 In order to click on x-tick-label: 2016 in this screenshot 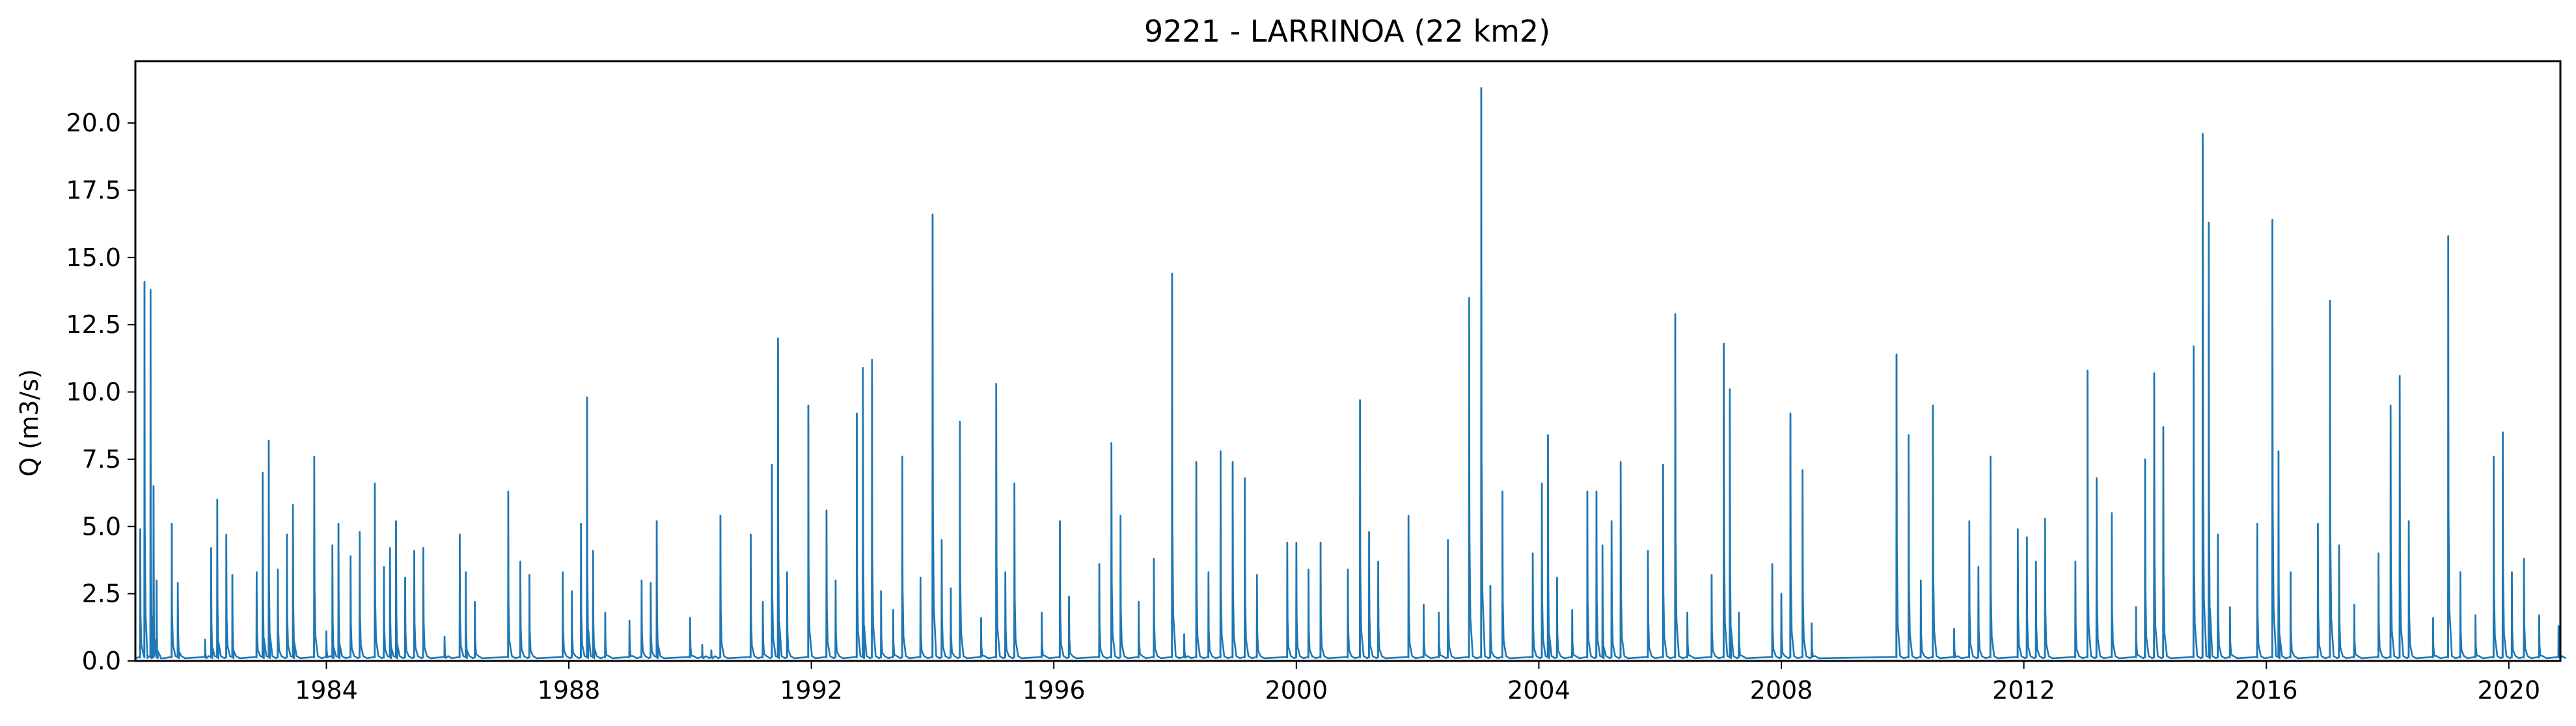, I will do `click(2266, 690)`.